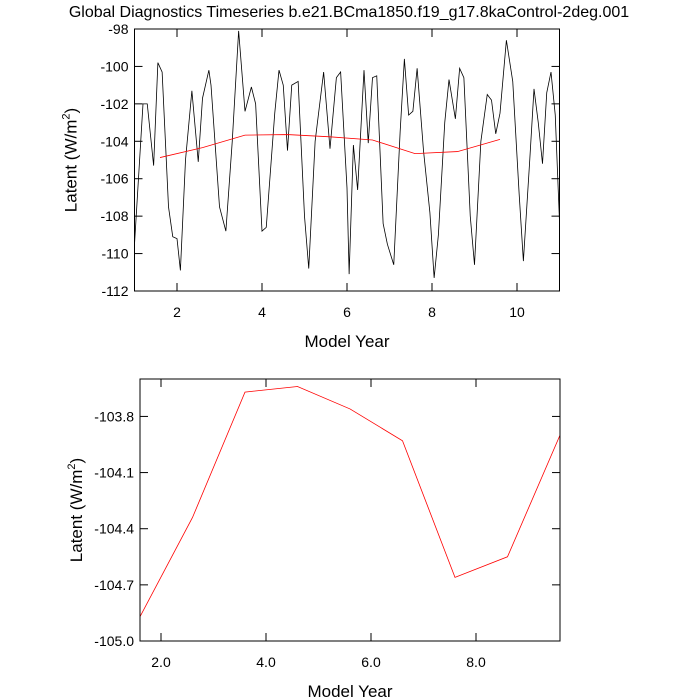 Image resolution: width=700 pixels, height=700 pixels. What do you see at coordinates (330, 146) in the screenshot?
I see `series-line` at bounding box center [330, 146].